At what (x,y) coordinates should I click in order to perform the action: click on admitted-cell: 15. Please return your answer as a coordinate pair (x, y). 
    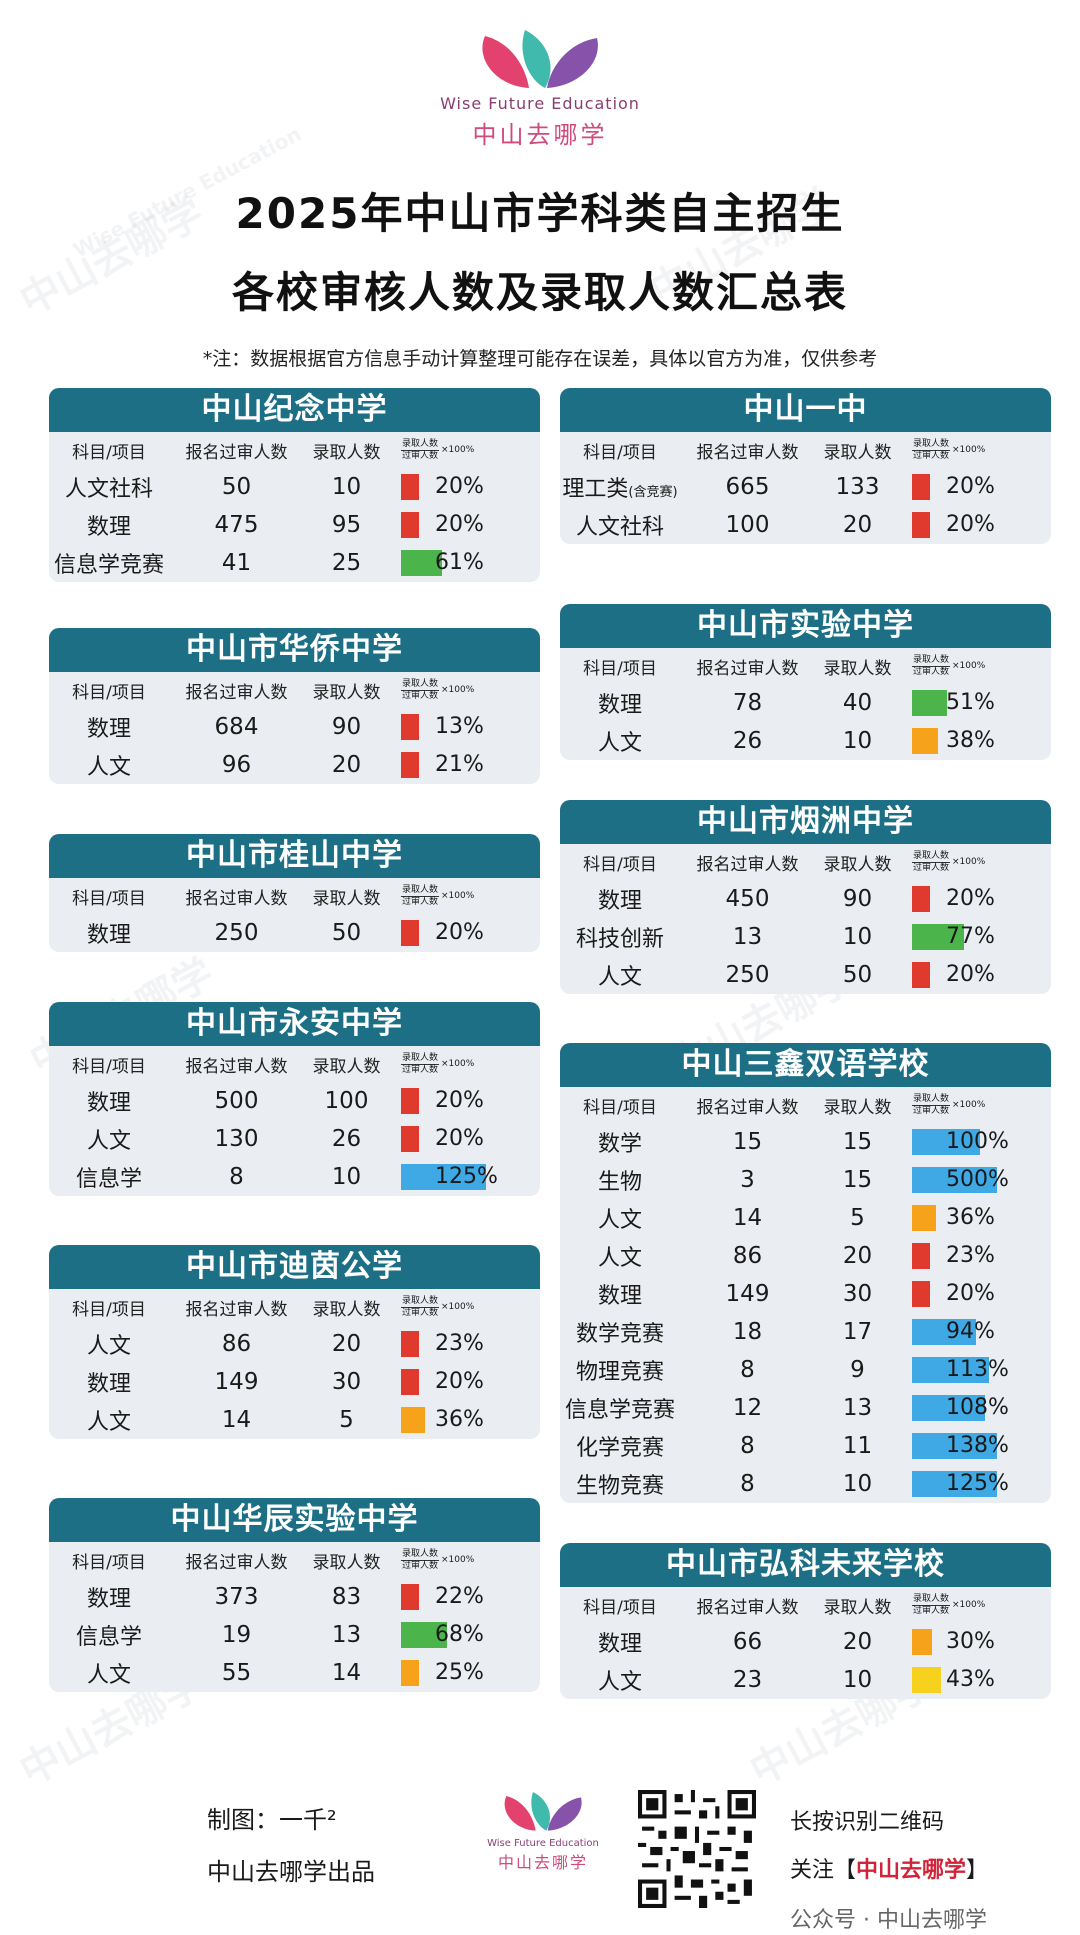
    Looking at the image, I should click on (857, 1180).